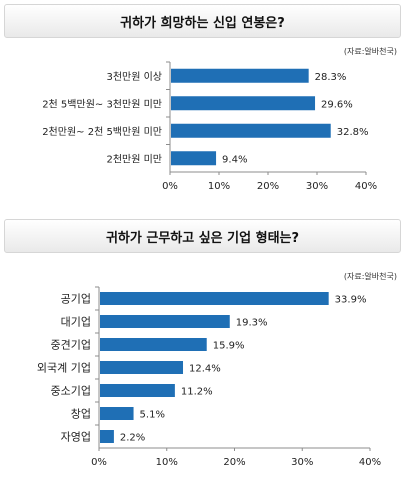 The height and width of the screenshot is (480, 405). What do you see at coordinates (71, 391) in the screenshot?
I see `category-label: 중소기업` at bounding box center [71, 391].